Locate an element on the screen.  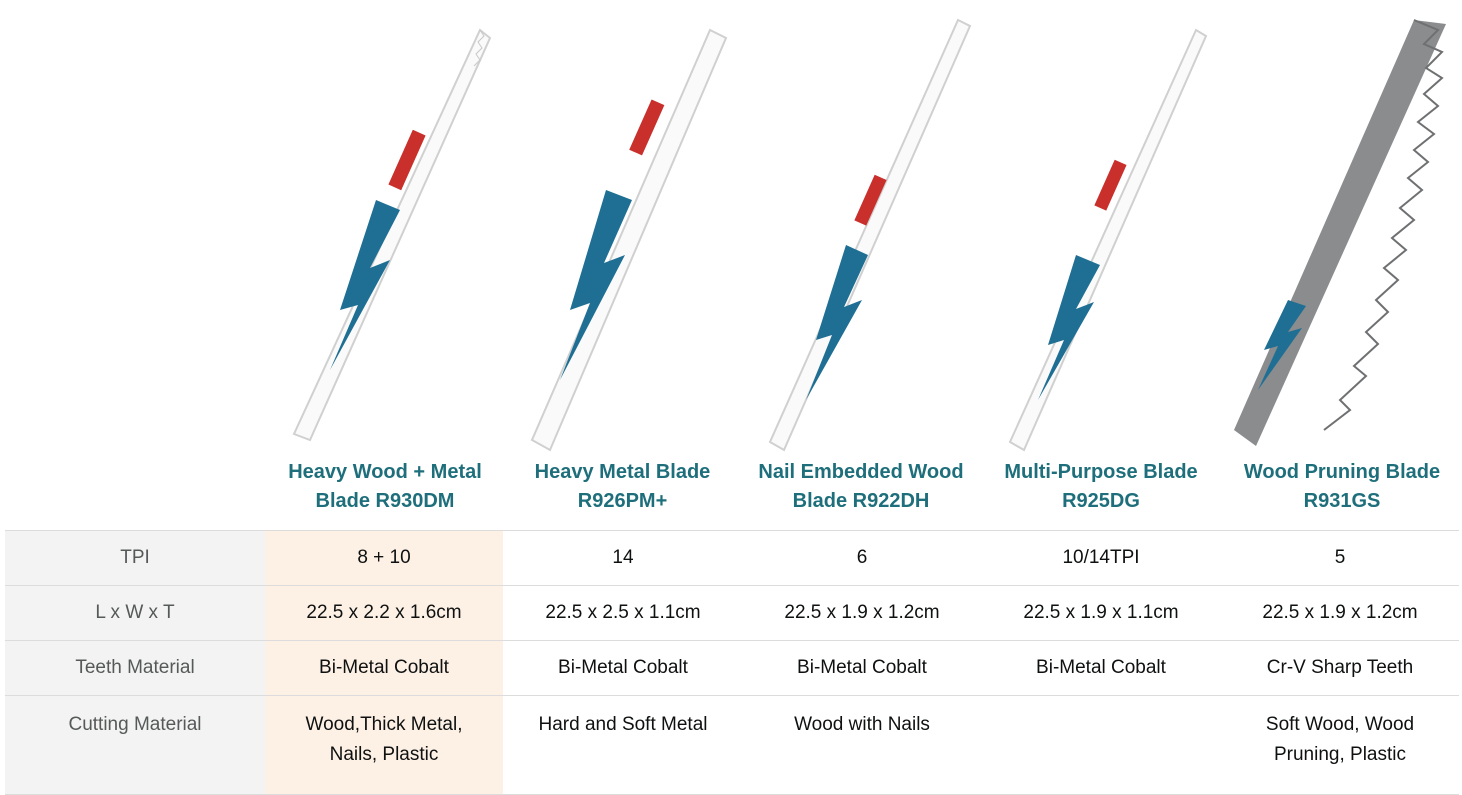
row-label: Teeth Material is located at coordinates (135, 668).